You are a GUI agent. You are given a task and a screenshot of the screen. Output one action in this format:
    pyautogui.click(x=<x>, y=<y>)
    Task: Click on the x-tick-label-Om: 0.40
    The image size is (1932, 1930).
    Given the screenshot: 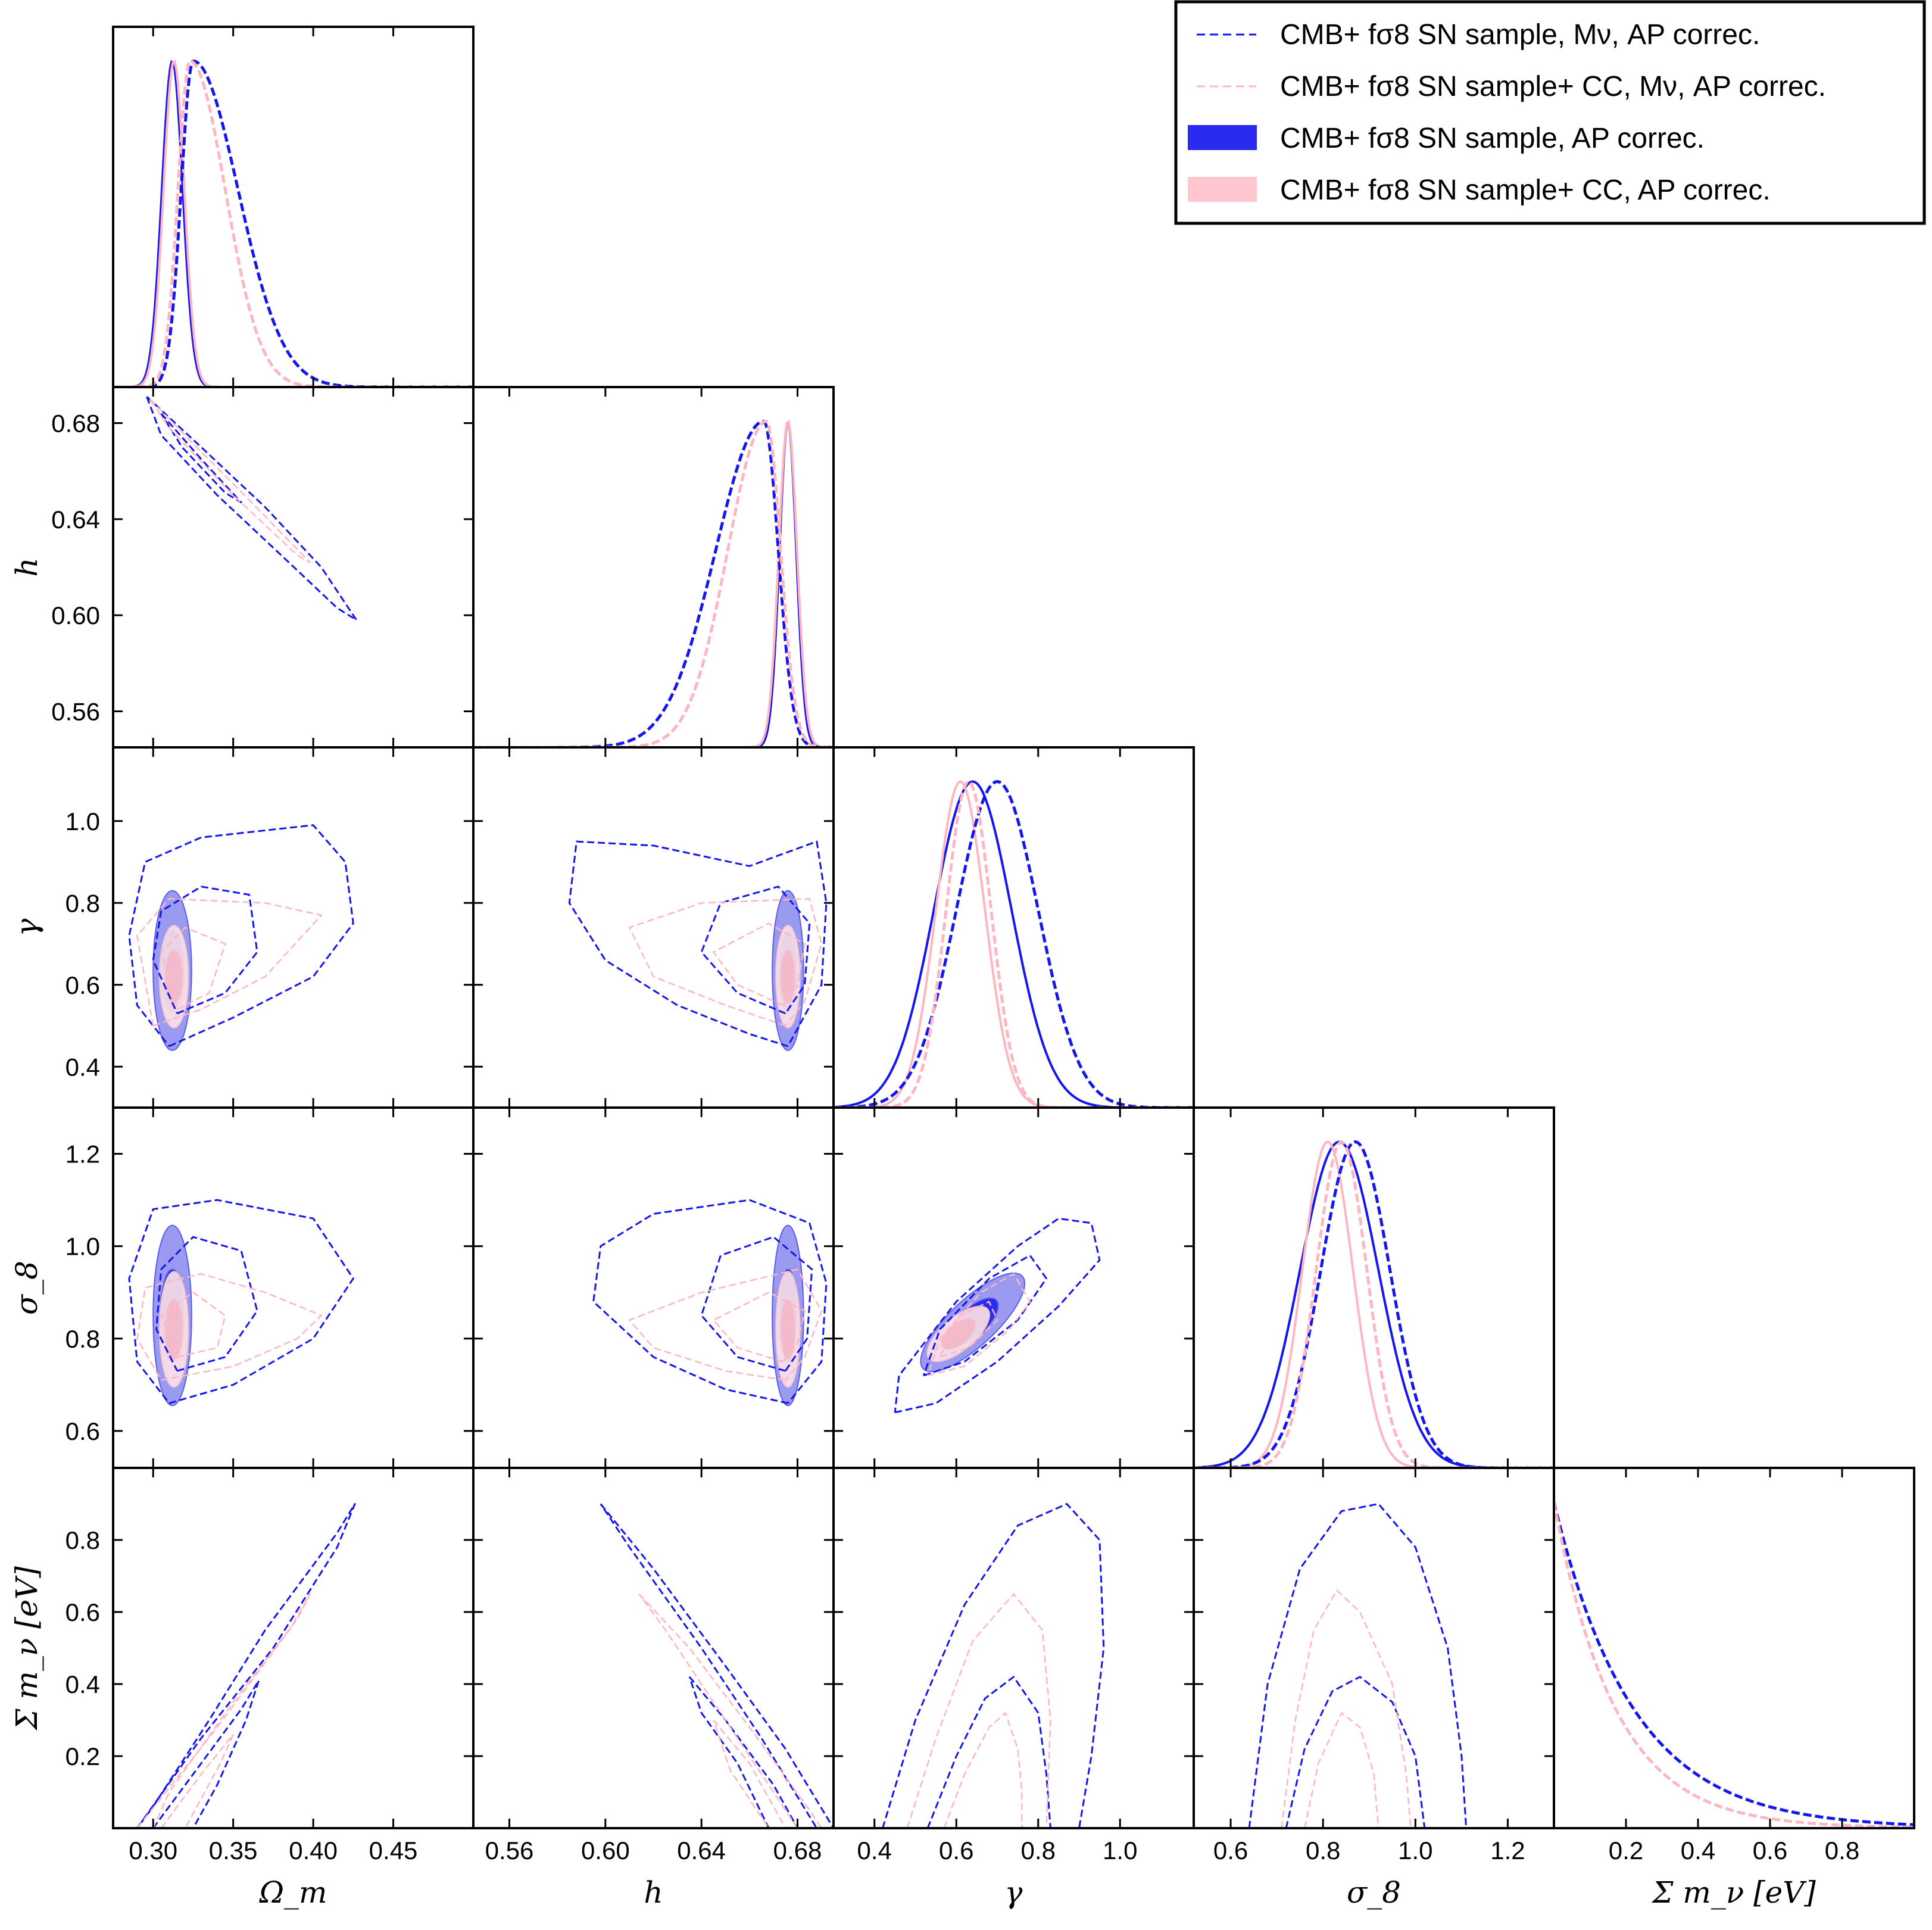 What is the action you would take?
    pyautogui.click(x=313, y=1850)
    